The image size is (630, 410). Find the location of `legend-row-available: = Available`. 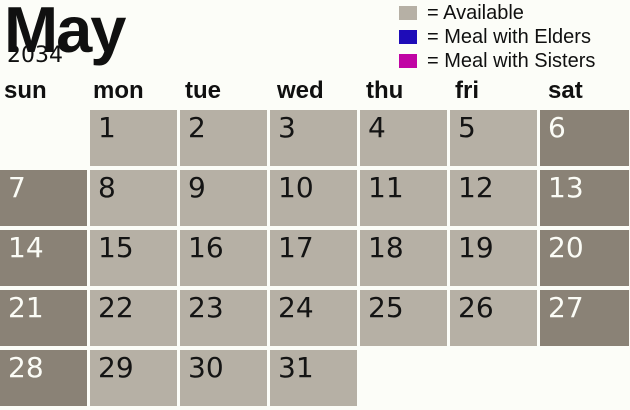

legend-row-available: = Available is located at coordinates (497, 13).